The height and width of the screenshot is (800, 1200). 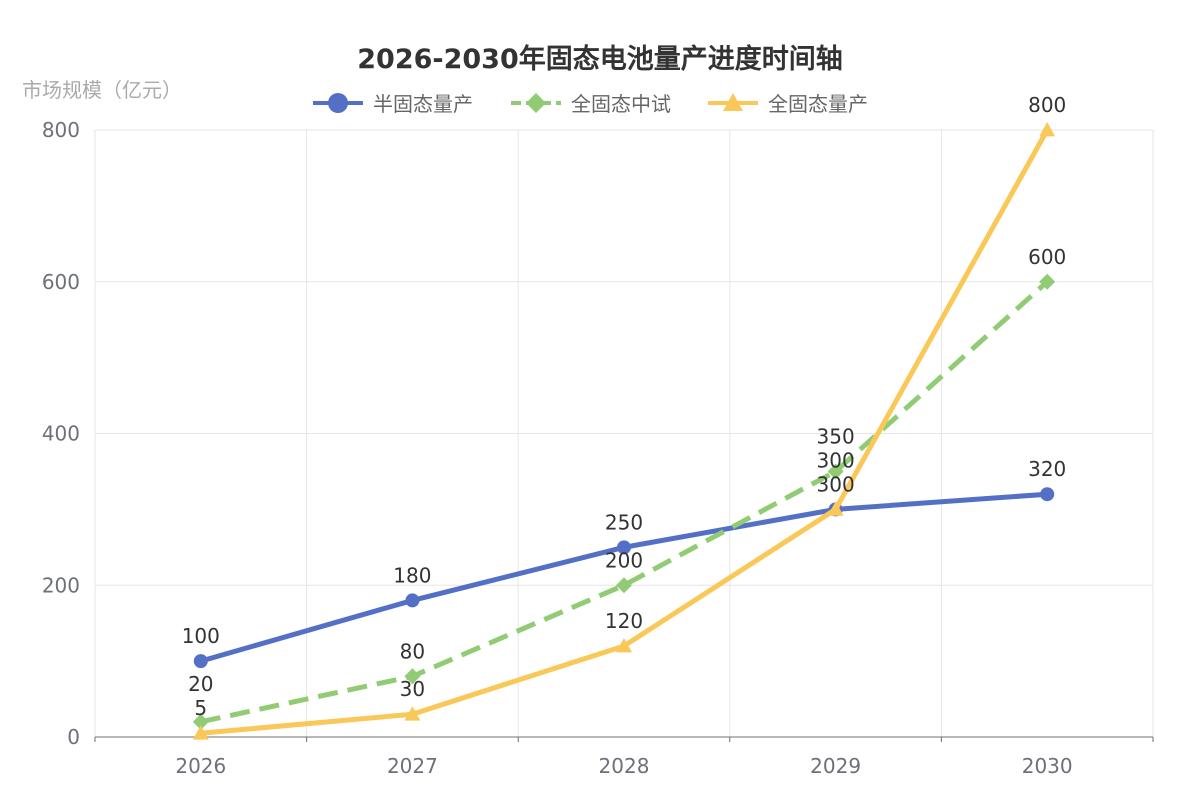 I want to click on legend: 半固态量产 全固态中试 全固态量产, so click(x=590, y=104).